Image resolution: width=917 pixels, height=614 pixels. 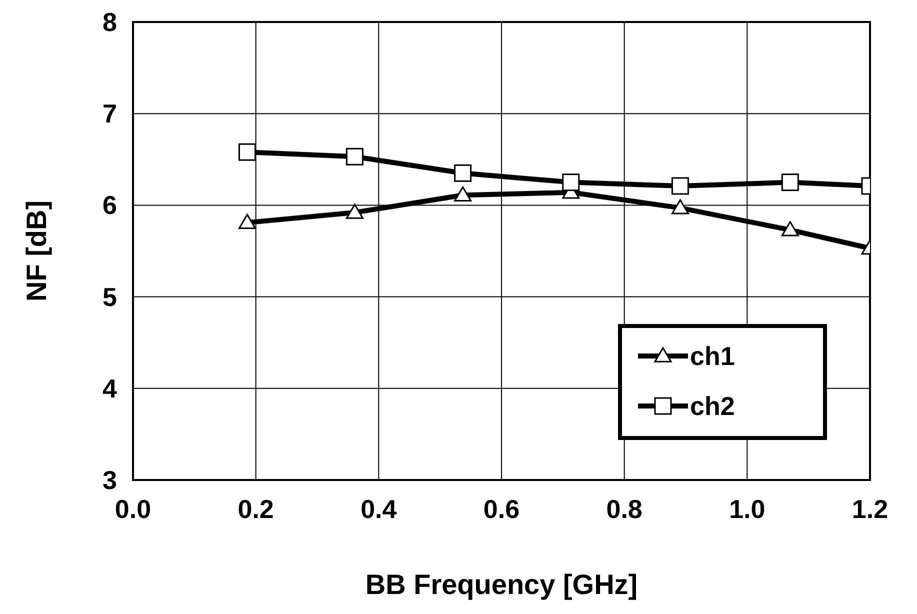 I want to click on y-tick-label: 7, so click(x=109, y=113).